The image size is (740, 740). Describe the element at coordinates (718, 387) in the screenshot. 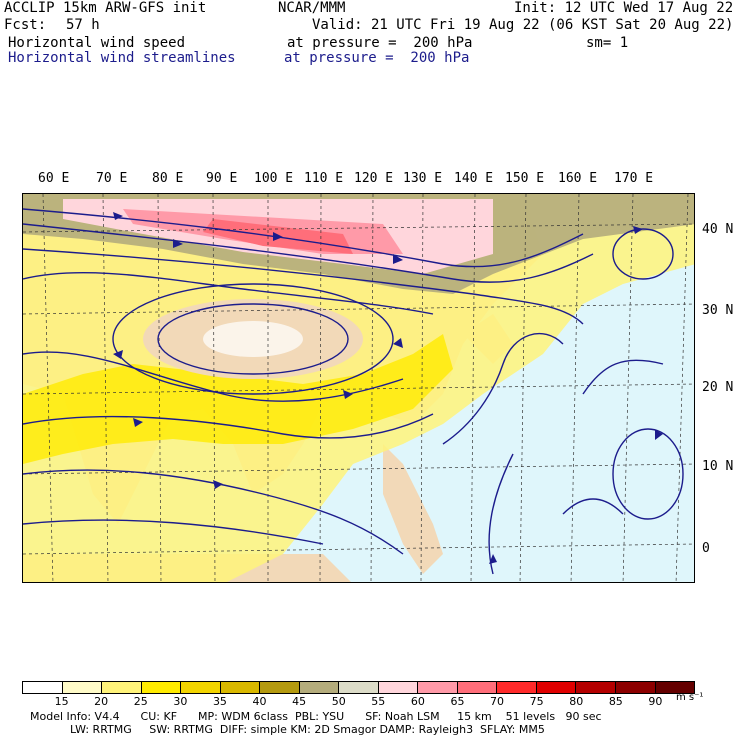

I see `lat-label: 20 N` at that location.